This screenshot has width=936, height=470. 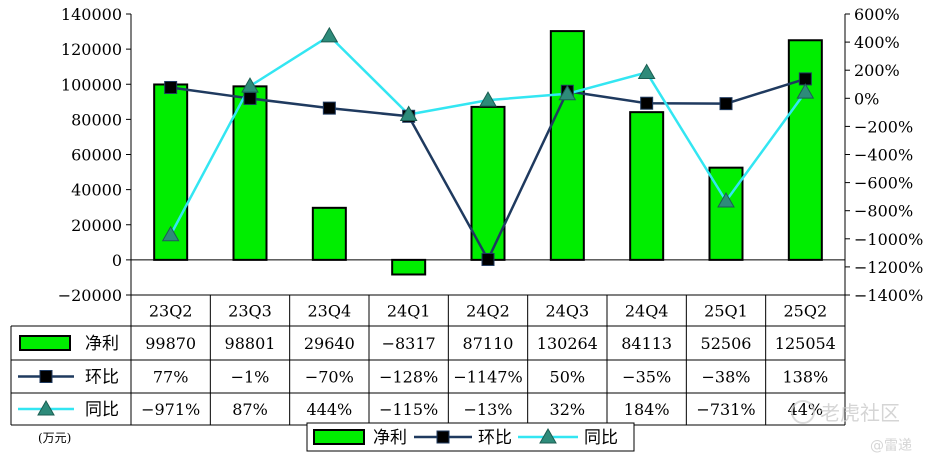 I want to click on data-table-cell: 125054, so click(x=805, y=343).